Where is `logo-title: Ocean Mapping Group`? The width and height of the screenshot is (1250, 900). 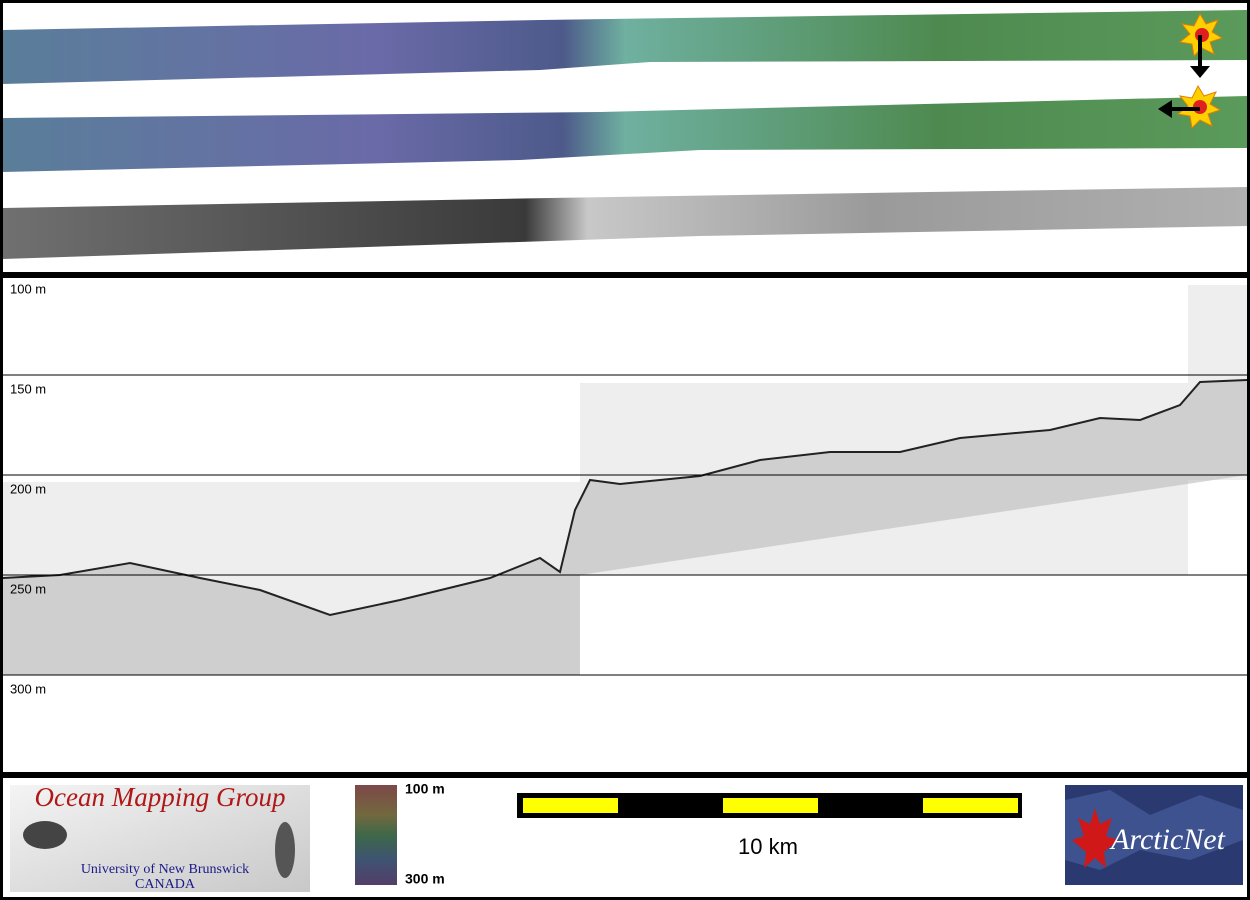
logo-title: Ocean Mapping Group is located at coordinates (160, 797).